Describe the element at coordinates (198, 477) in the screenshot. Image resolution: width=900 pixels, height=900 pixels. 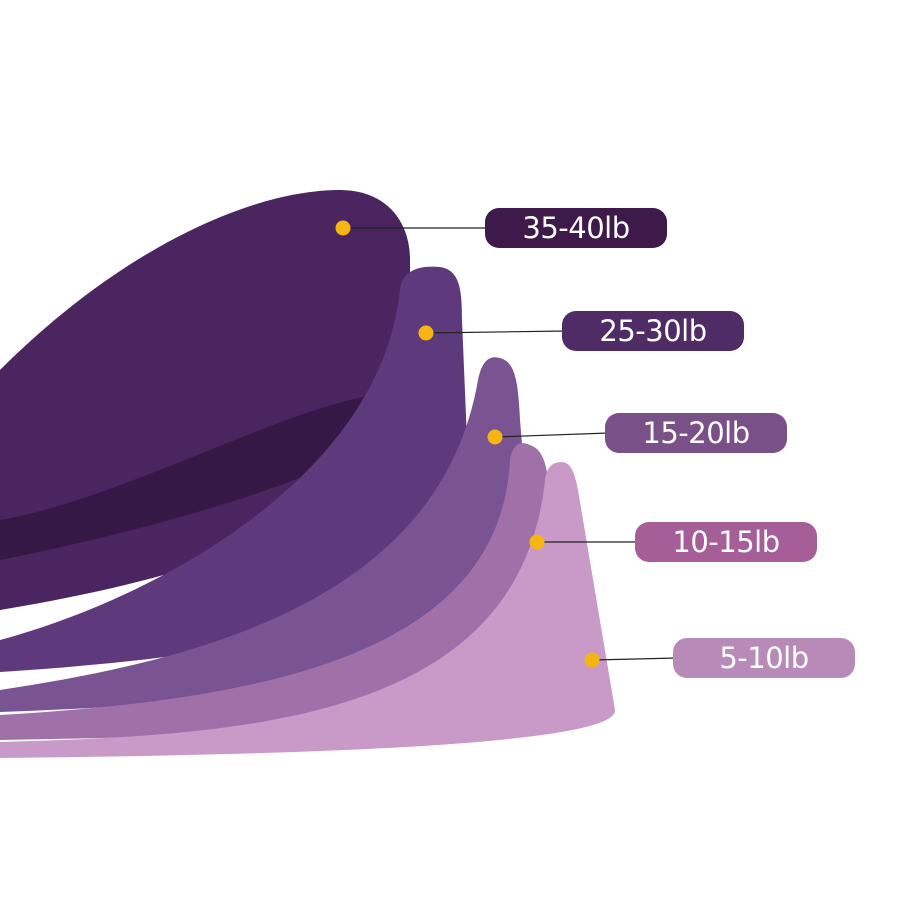
I see `band-35-40lb-inner` at that location.